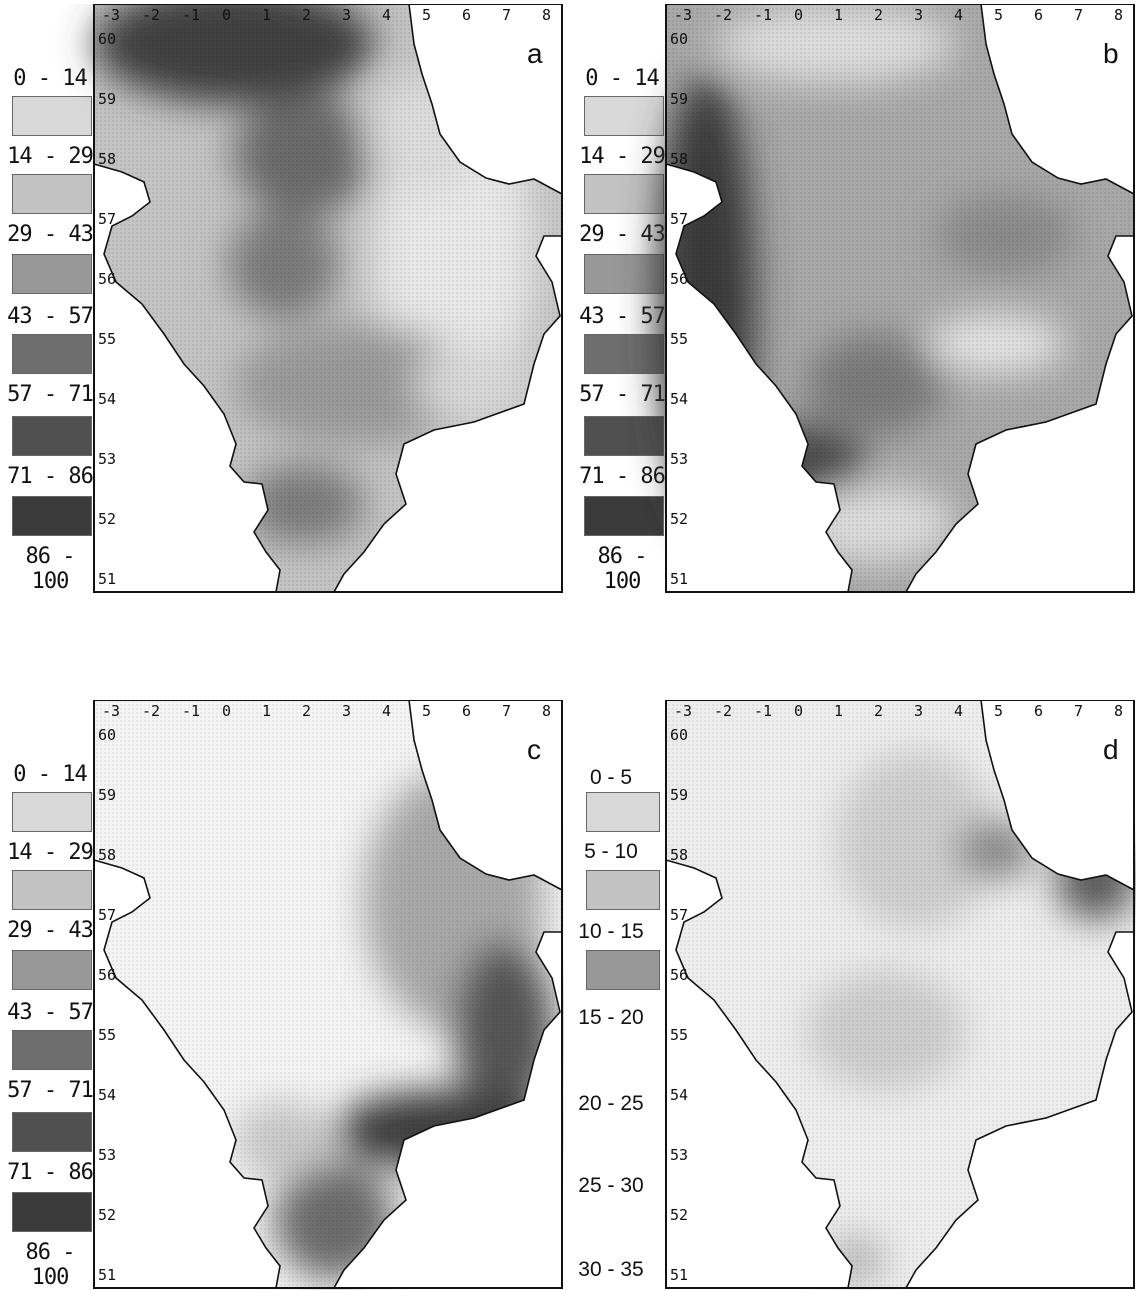  What do you see at coordinates (111, 711) in the screenshot?
I see `lon-tick-c-0: -3` at bounding box center [111, 711].